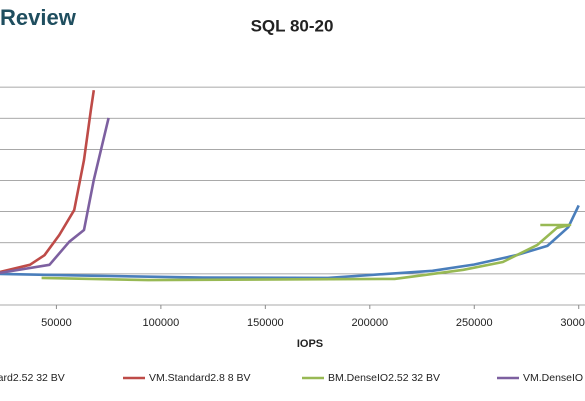  What do you see at coordinates (384, 378) in the screenshot?
I see `legend-label: BM.DenseIO2.52 32 BV` at bounding box center [384, 378].